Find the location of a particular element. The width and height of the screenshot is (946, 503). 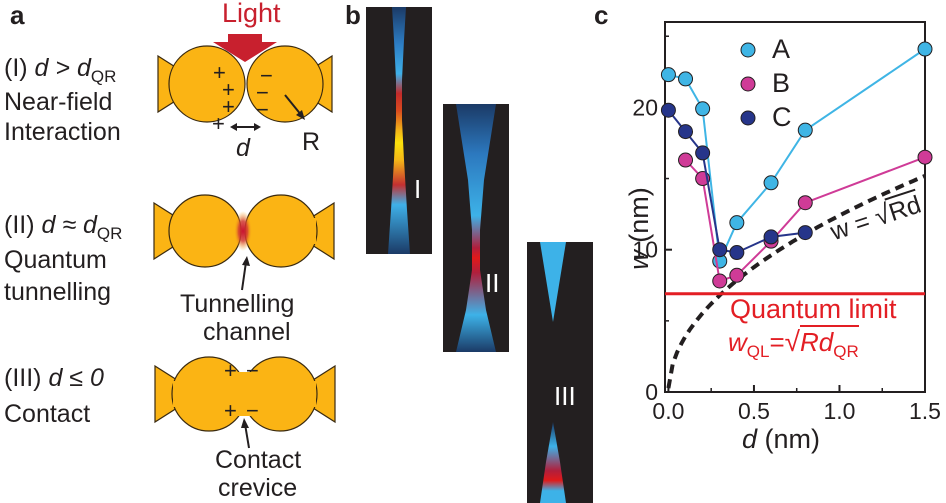

quantum-limit-label: Quantum limit is located at coordinates (813, 309).